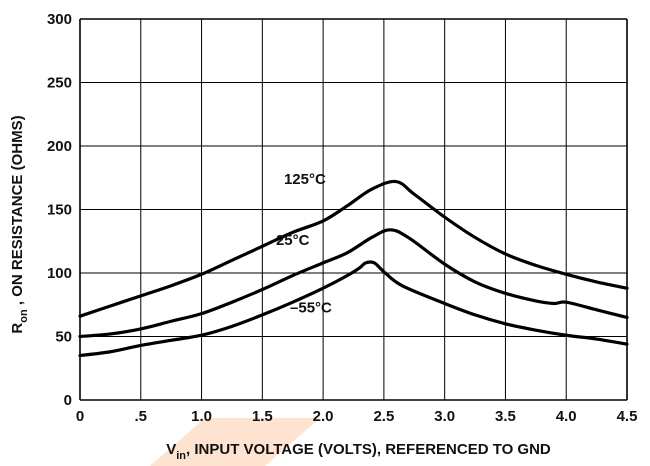 The width and height of the screenshot is (650, 466). Describe the element at coordinates (311, 307) in the screenshot. I see `curve-label-2: –55°C` at that location.